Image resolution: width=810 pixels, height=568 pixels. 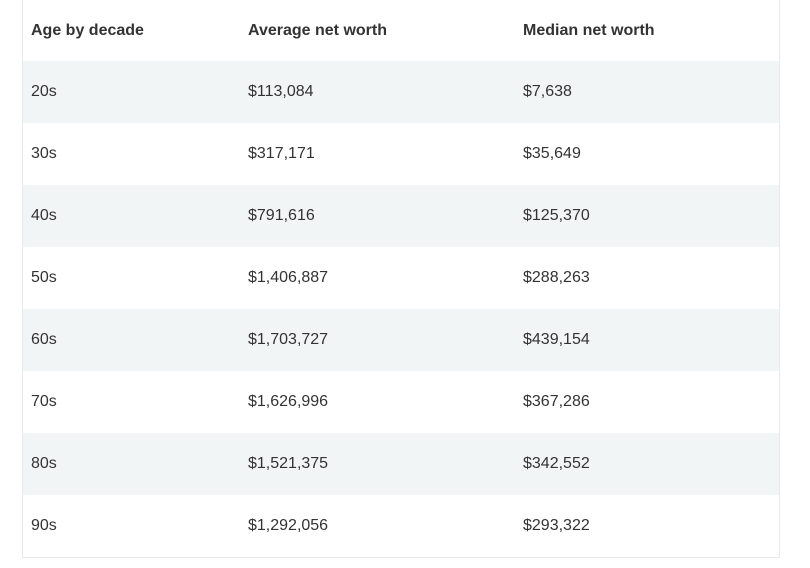 What do you see at coordinates (131, 464) in the screenshot?
I see `cell-age: 80s` at bounding box center [131, 464].